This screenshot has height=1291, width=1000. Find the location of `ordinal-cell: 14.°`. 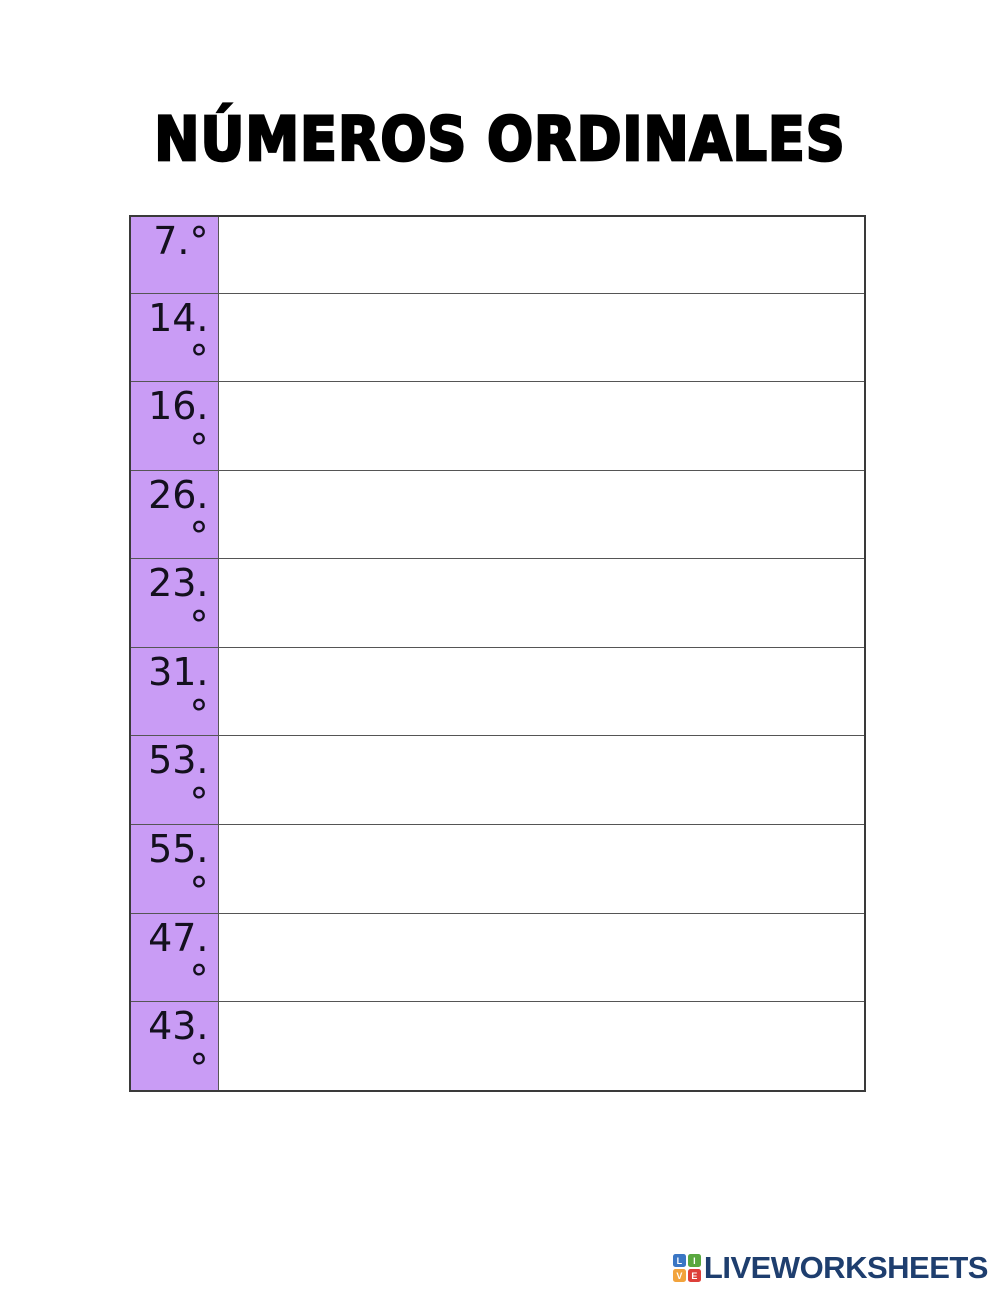

ordinal-cell: 14.° is located at coordinates (174, 337).